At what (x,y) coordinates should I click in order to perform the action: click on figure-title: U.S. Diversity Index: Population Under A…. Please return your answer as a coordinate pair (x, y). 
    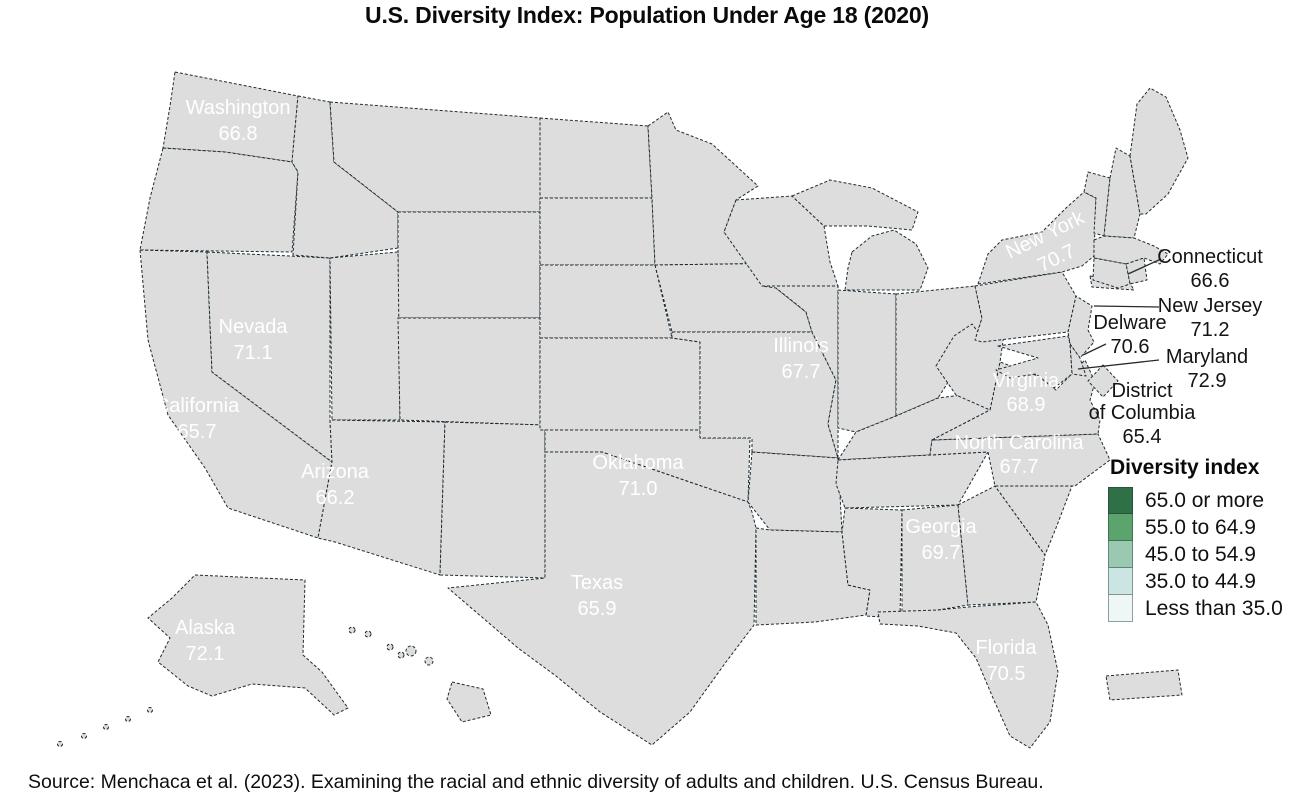
    Looking at the image, I should click on (647, 15).